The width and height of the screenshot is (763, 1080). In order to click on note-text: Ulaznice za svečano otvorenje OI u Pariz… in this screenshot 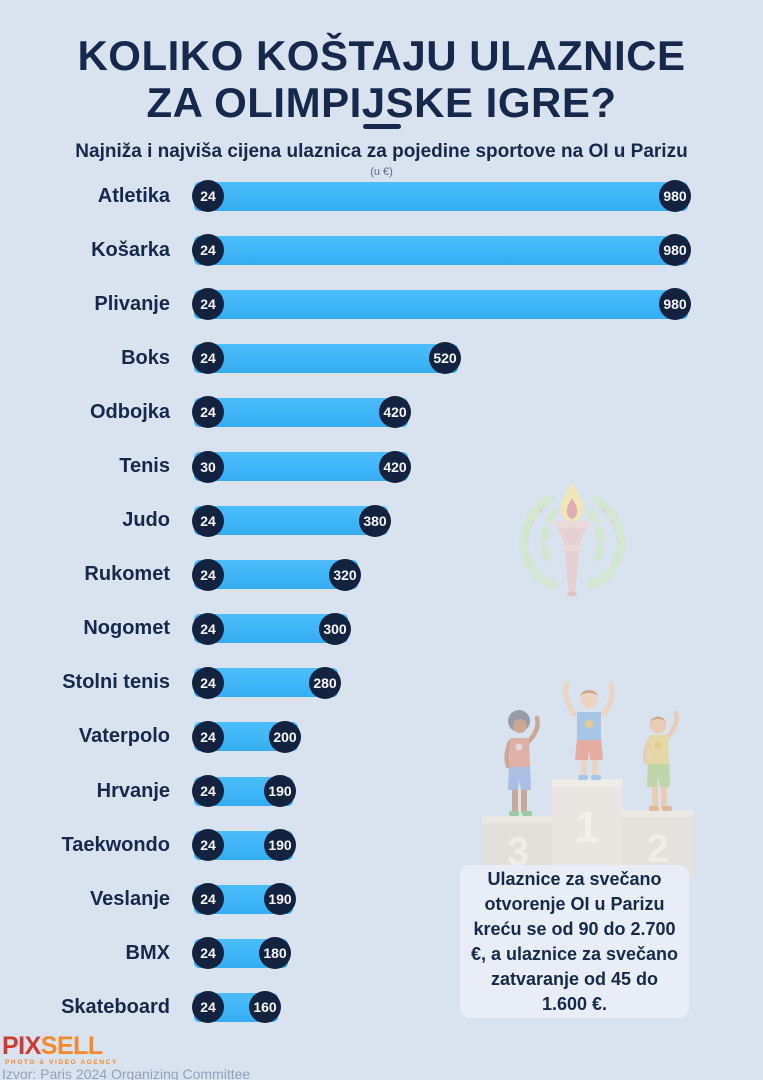, I will do `click(574, 941)`.